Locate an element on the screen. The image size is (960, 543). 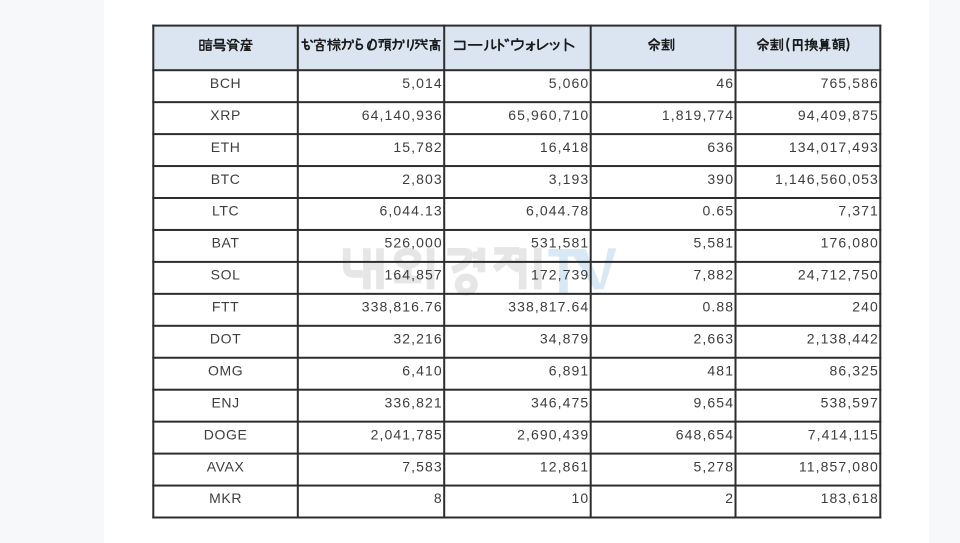
svg-text: 24,712,750 is located at coordinates (838, 275).